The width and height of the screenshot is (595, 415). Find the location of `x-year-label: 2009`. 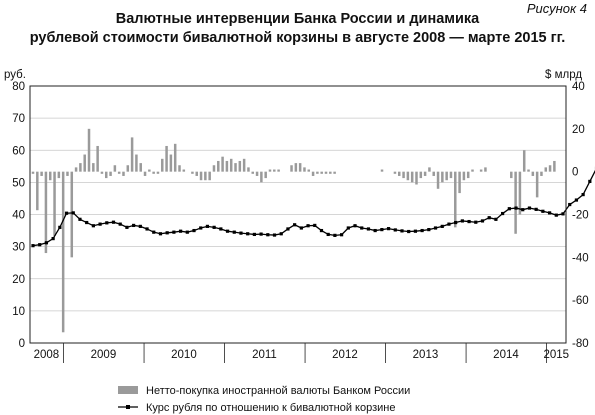

x-year-label: 2009 is located at coordinates (104, 355).